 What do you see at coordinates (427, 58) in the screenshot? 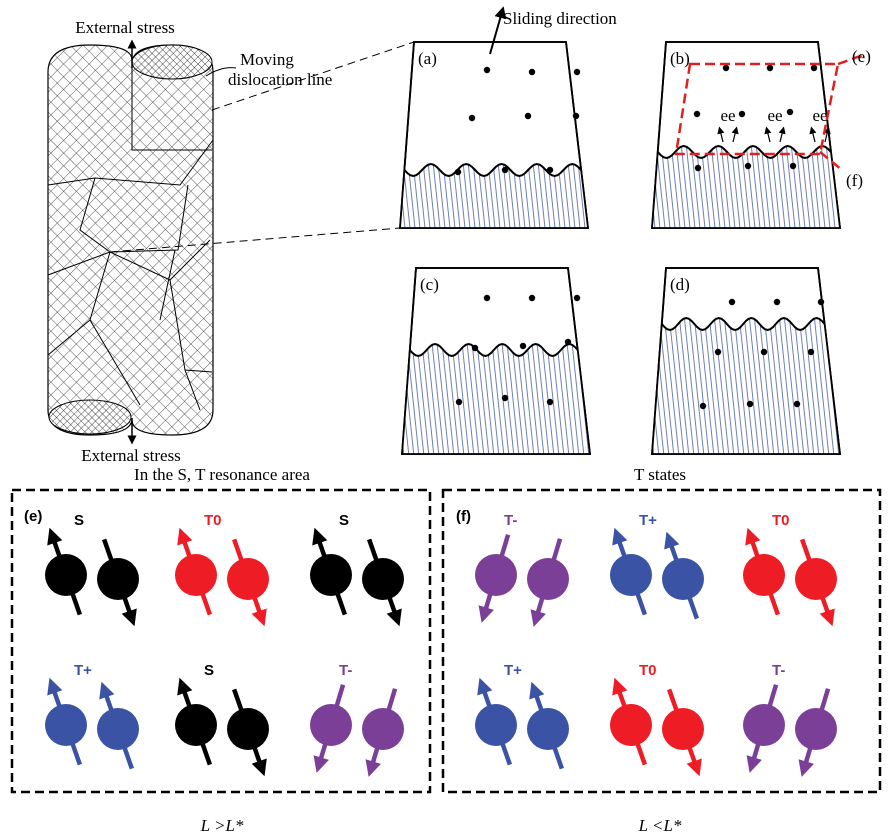
I see `panel-label: (a)` at bounding box center [427, 58].